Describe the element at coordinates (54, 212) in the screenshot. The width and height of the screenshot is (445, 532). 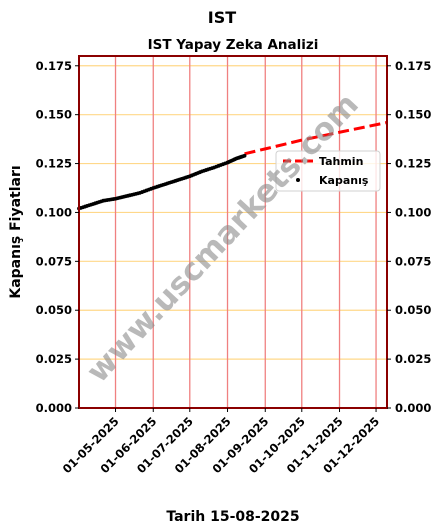
I see `y-tick-label: 0.100` at that location.